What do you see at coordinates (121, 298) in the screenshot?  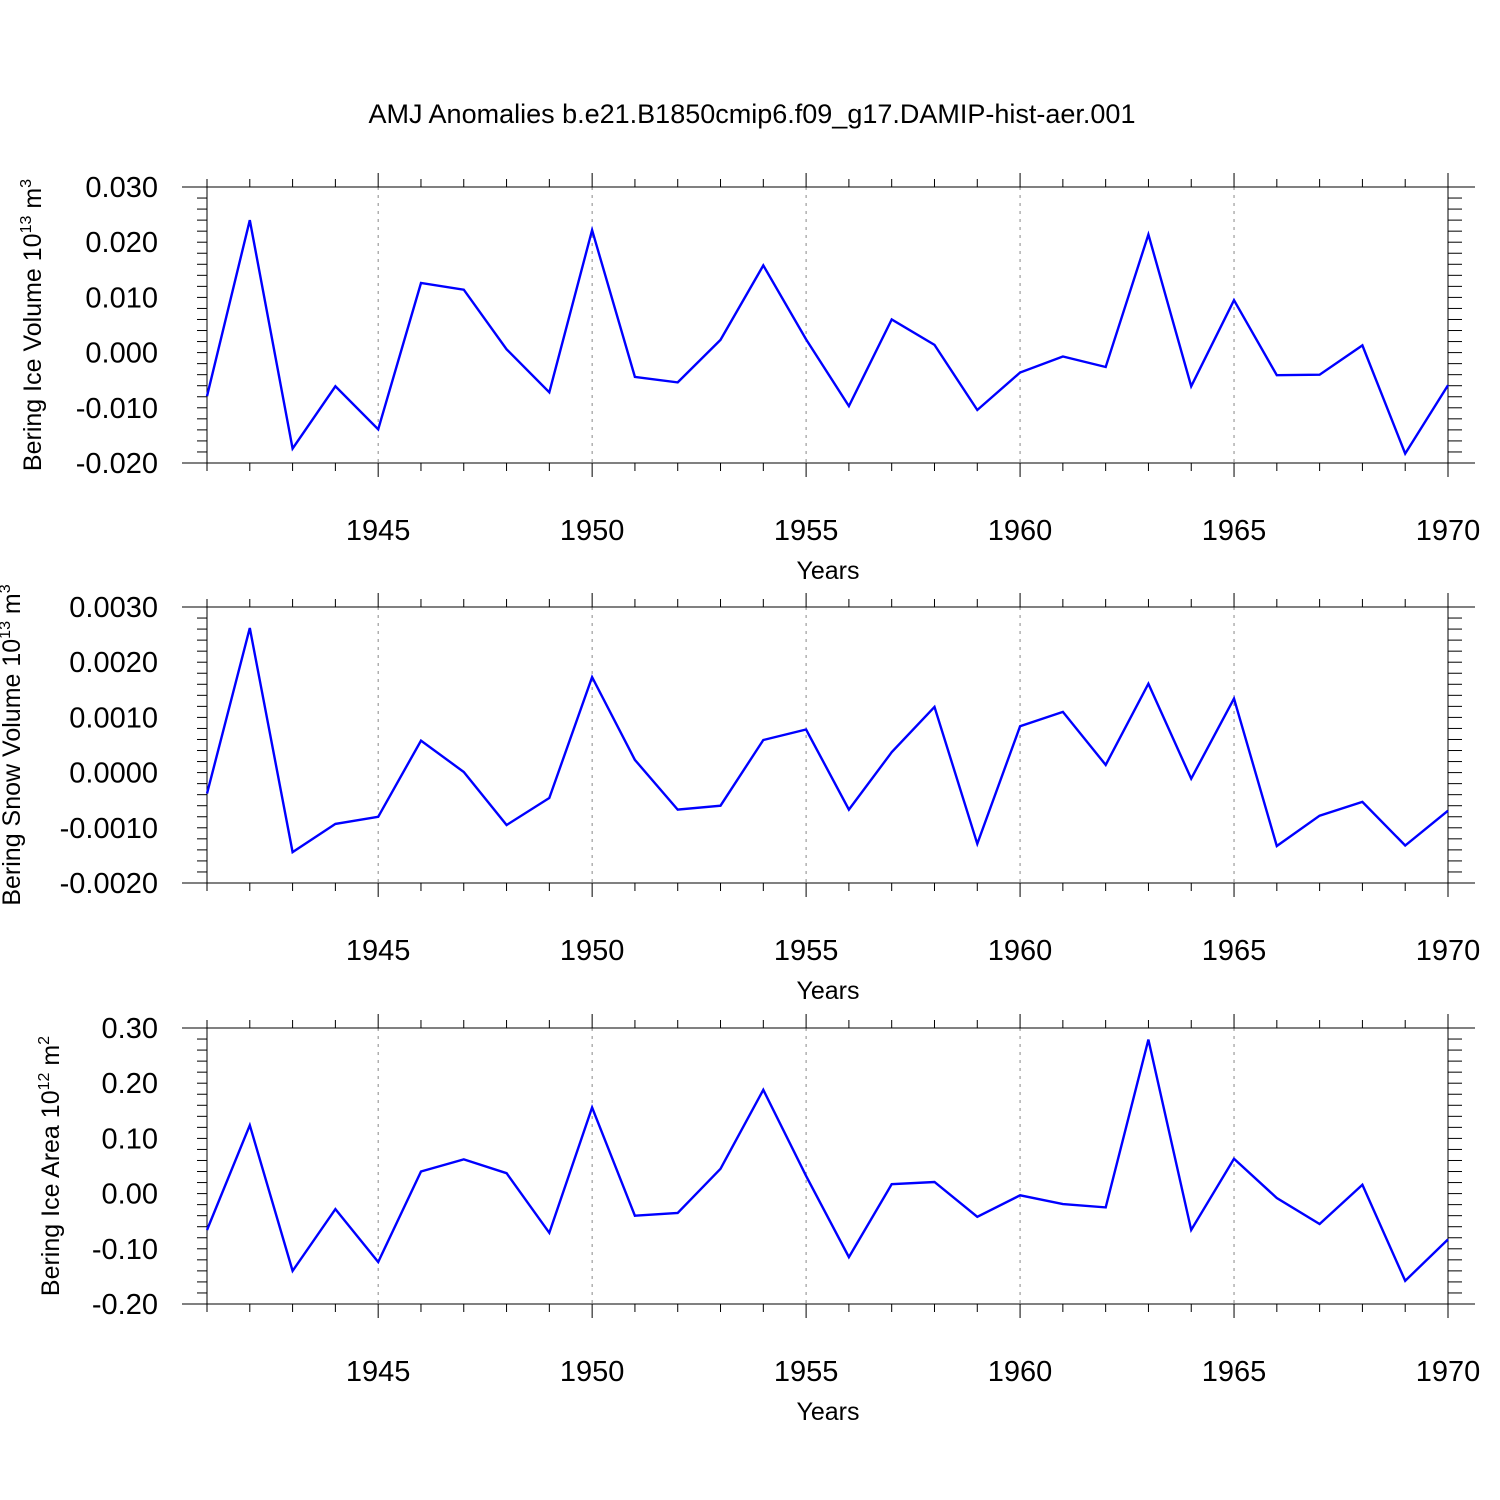 I see `y-tick-label: 0.010` at bounding box center [121, 298].